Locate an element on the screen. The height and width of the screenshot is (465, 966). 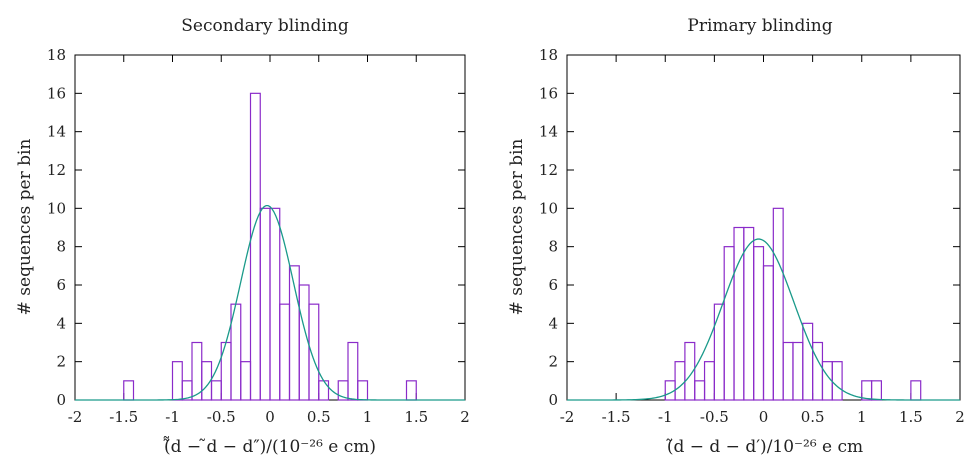
x-axis-label: (̃̃d − ̃d − d″)/(10⁻²⁶ e cm) is located at coordinates (269, 446).